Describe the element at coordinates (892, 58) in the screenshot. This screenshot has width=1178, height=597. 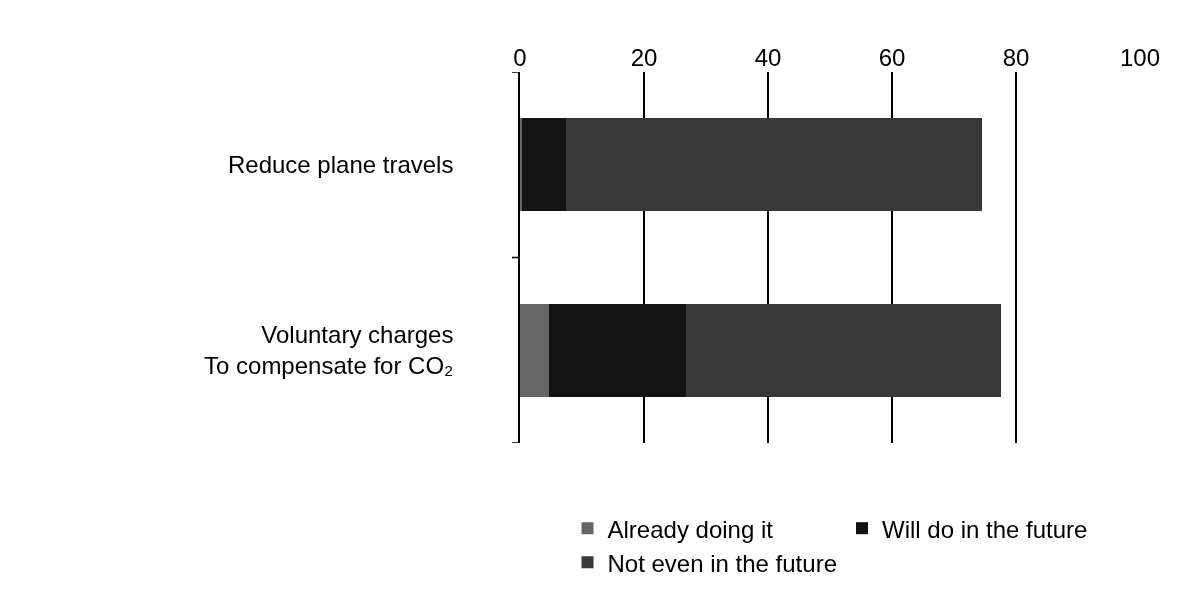
I see `x-tick-label: 60` at that location.